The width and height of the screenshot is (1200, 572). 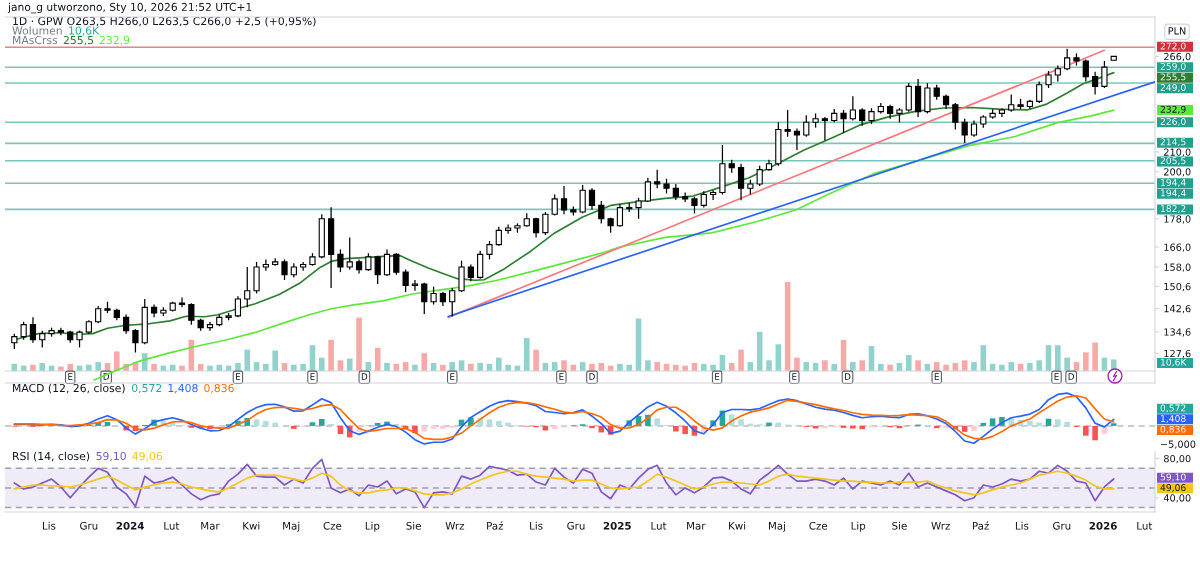 What do you see at coordinates (1177, 152) in the screenshot?
I see `y-tick-label: 210,0` at bounding box center [1177, 152].